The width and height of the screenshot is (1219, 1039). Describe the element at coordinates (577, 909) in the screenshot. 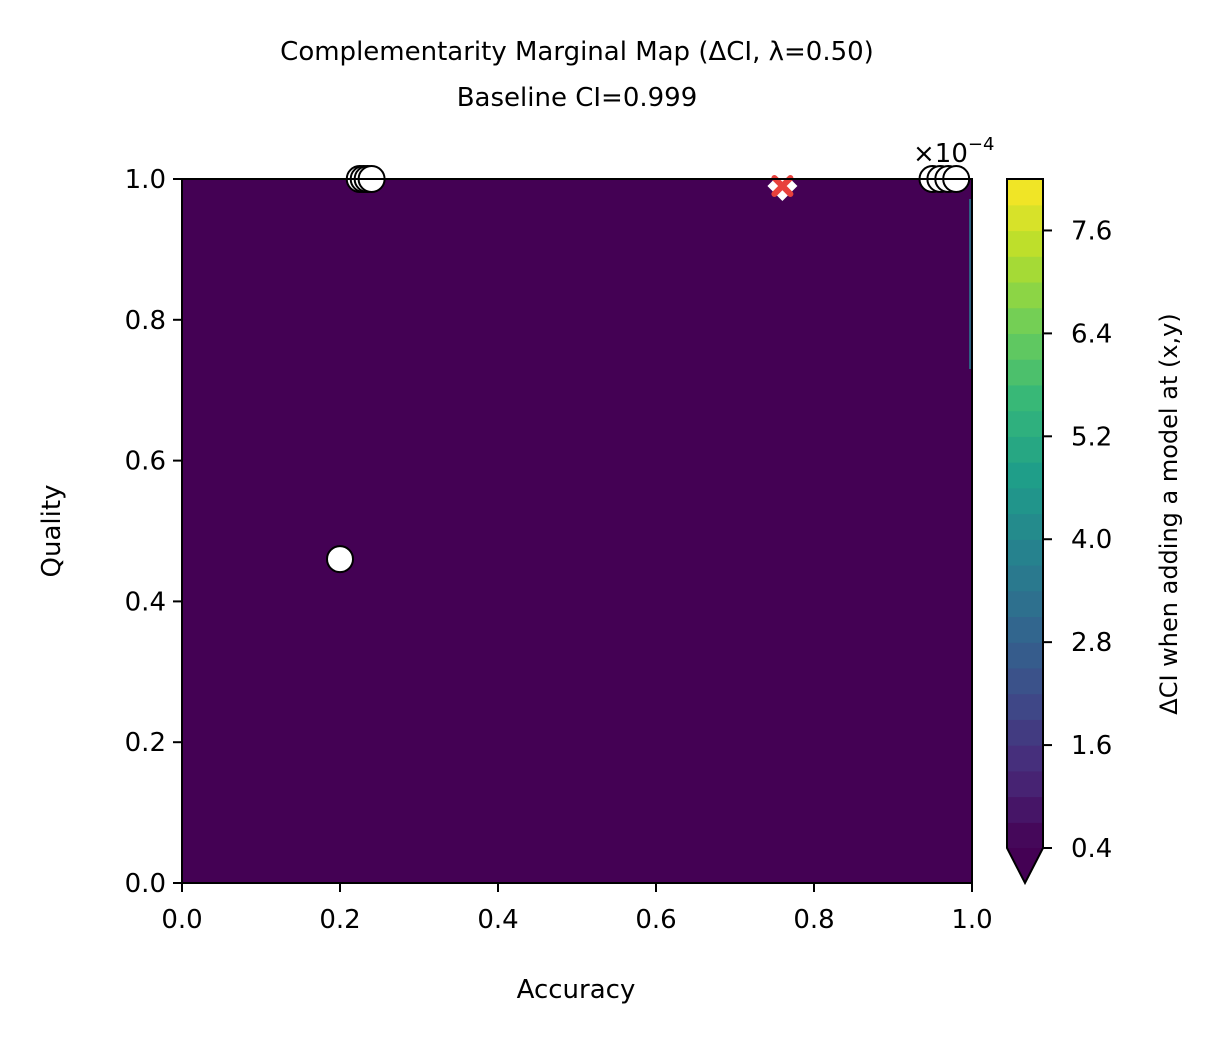

I see `x-axis: 0.0 0.2 0.4 0.6 0.8 1.0` at that location.